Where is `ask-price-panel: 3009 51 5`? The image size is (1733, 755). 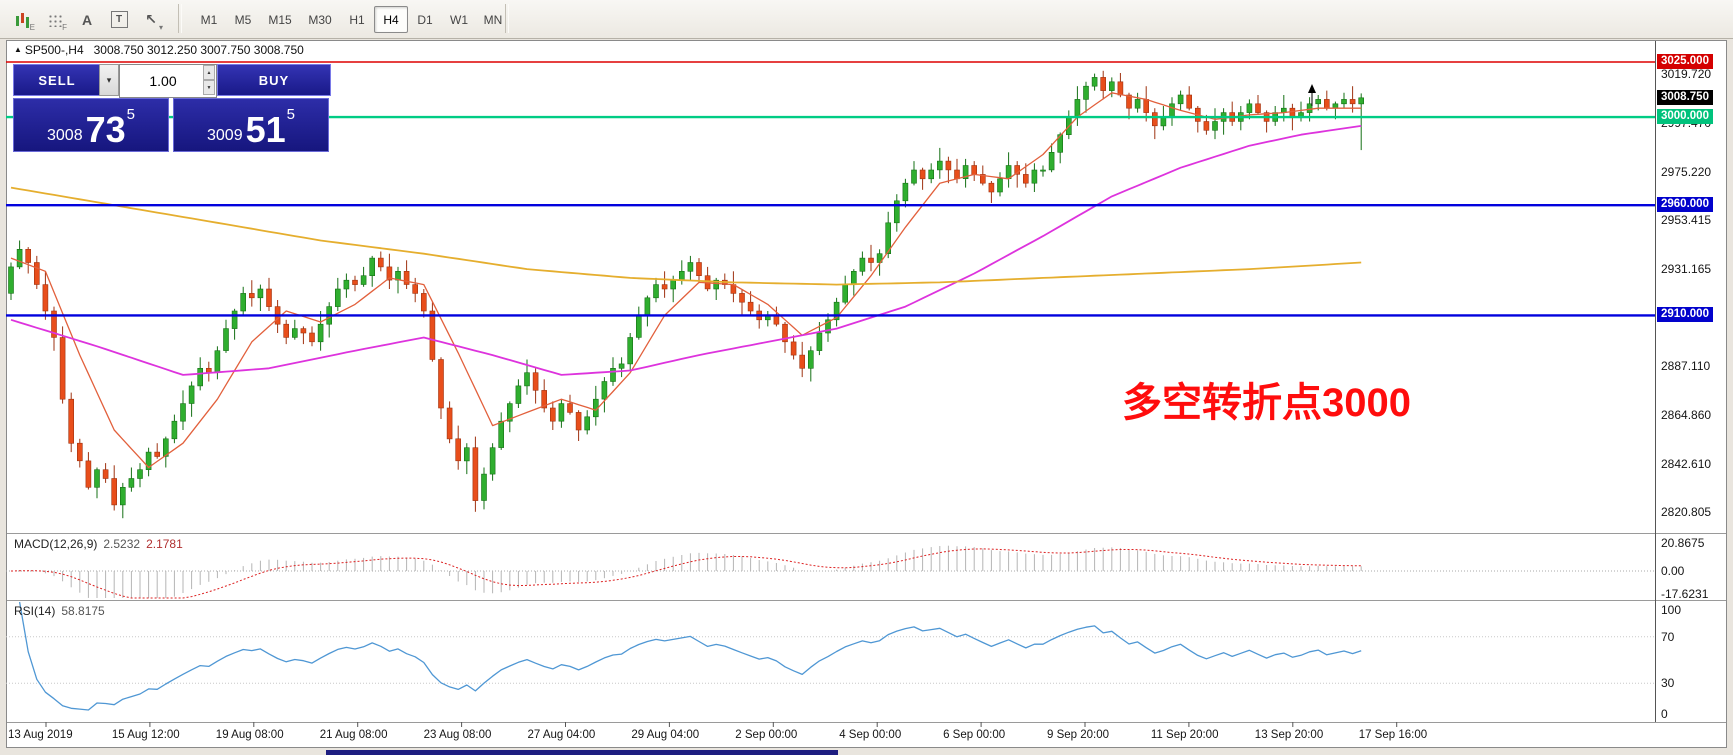
ask-price-panel: 3009 51 5 is located at coordinates (251, 125).